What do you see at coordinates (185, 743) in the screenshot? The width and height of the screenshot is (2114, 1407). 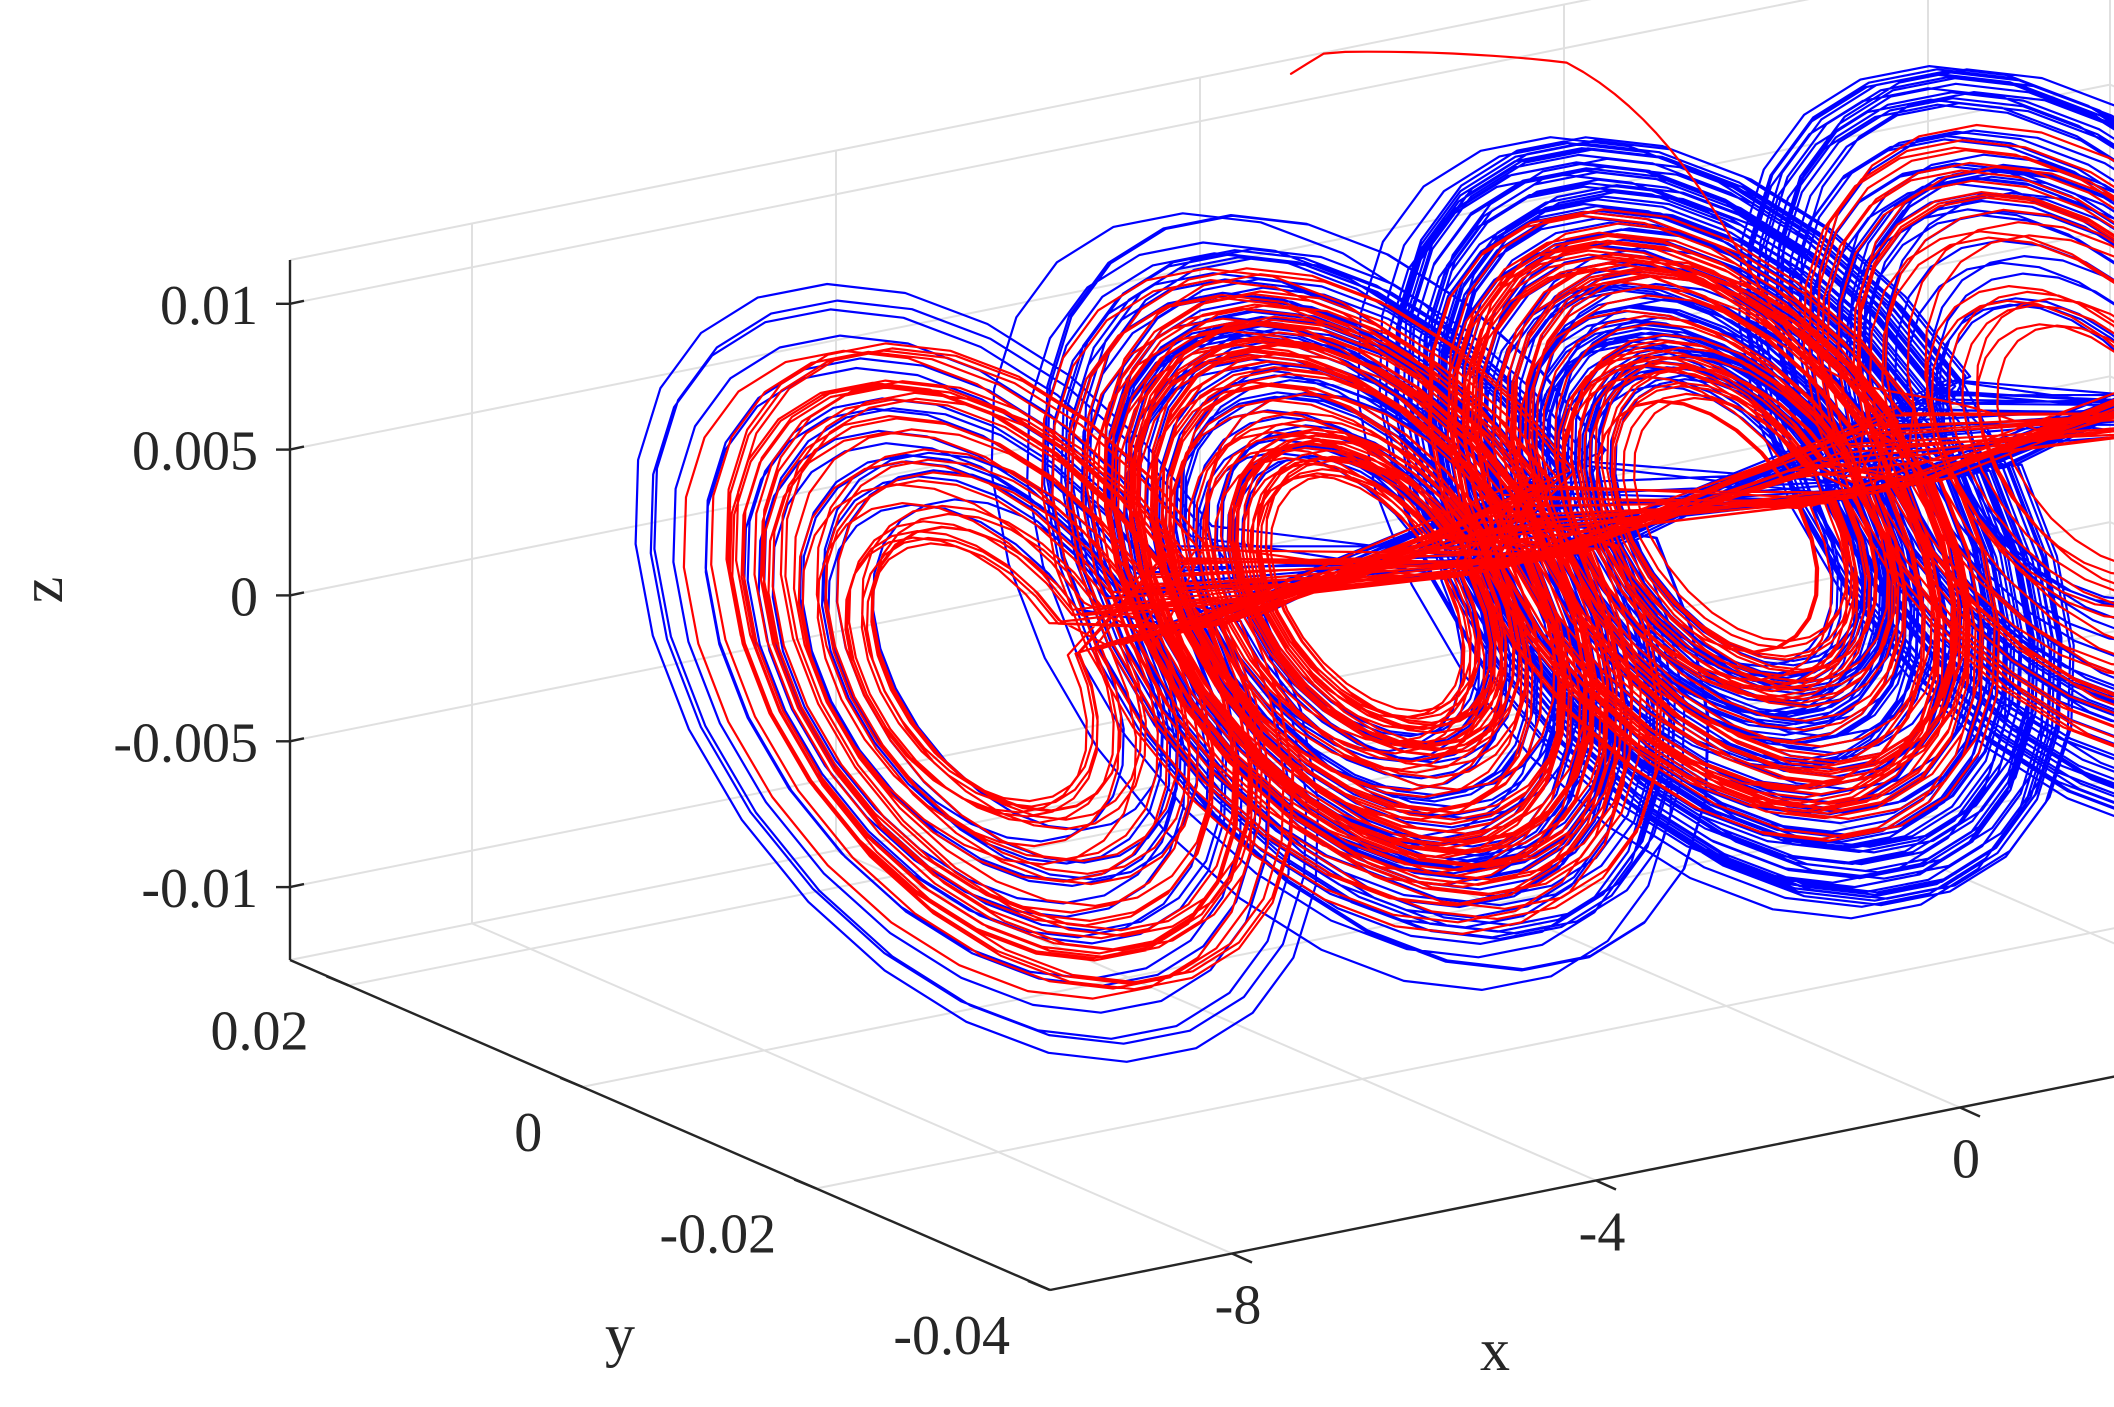 I see `z-tick-label: -0.005` at bounding box center [185, 743].